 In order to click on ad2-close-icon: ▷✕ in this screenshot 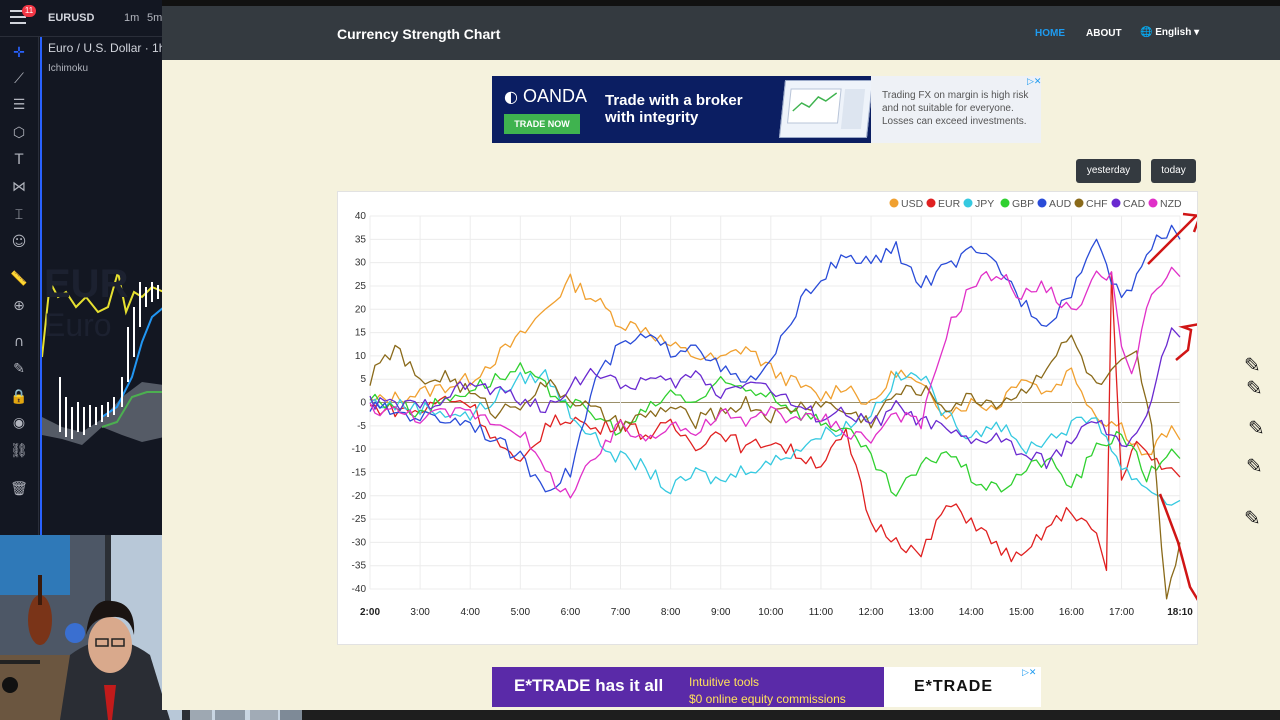, I will do `click(1029, 673)`.